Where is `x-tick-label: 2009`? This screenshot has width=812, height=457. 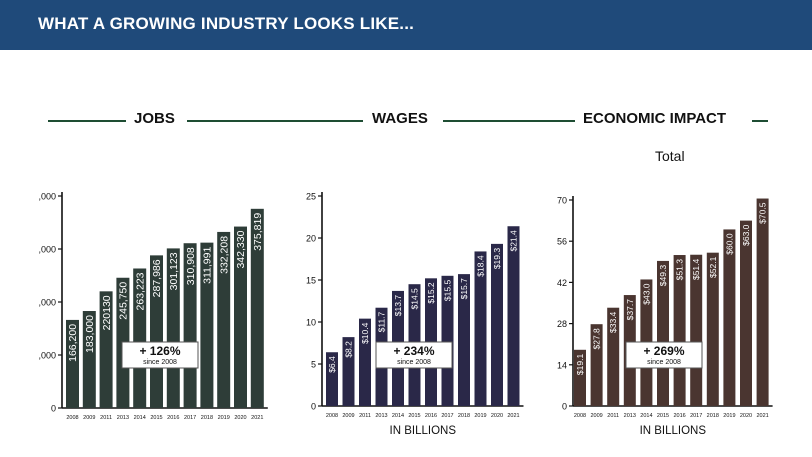
x-tick-label: 2009 is located at coordinates (348, 416).